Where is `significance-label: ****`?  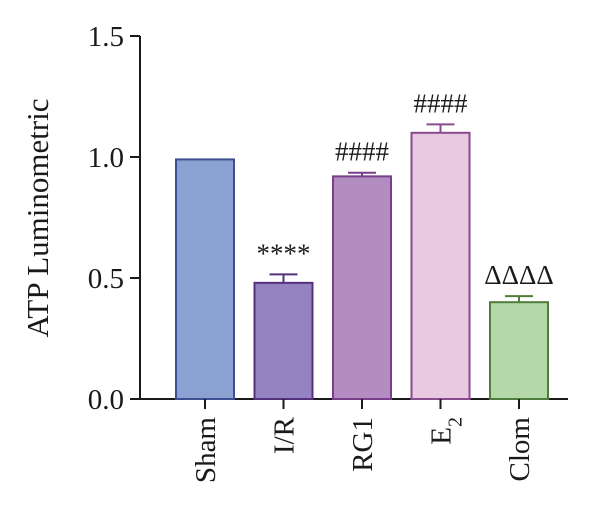
significance-label: **** is located at coordinates (284, 253).